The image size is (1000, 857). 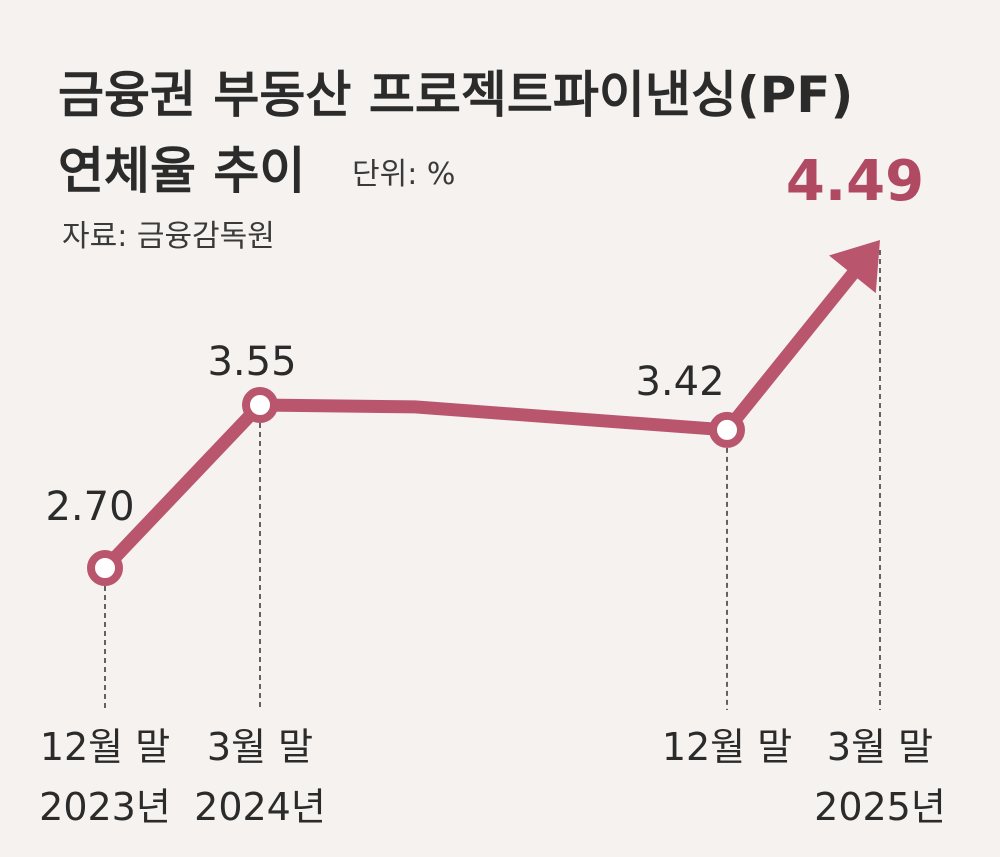 What do you see at coordinates (181, 171) in the screenshot?
I see `chart-title-line2: 연체율 추이` at bounding box center [181, 171].